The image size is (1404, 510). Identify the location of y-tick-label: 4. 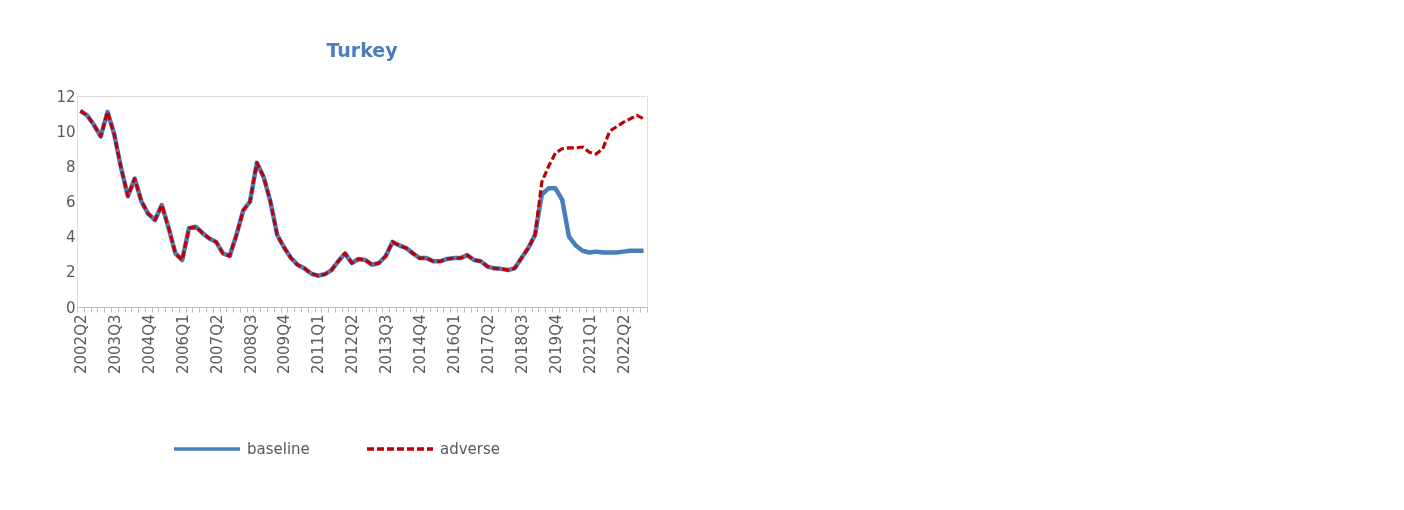
(70, 237).